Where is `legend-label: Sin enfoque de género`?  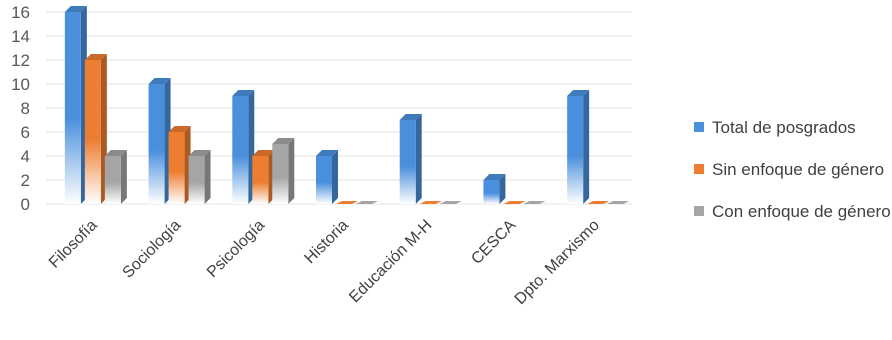 legend-label: Sin enfoque de género is located at coordinates (798, 169).